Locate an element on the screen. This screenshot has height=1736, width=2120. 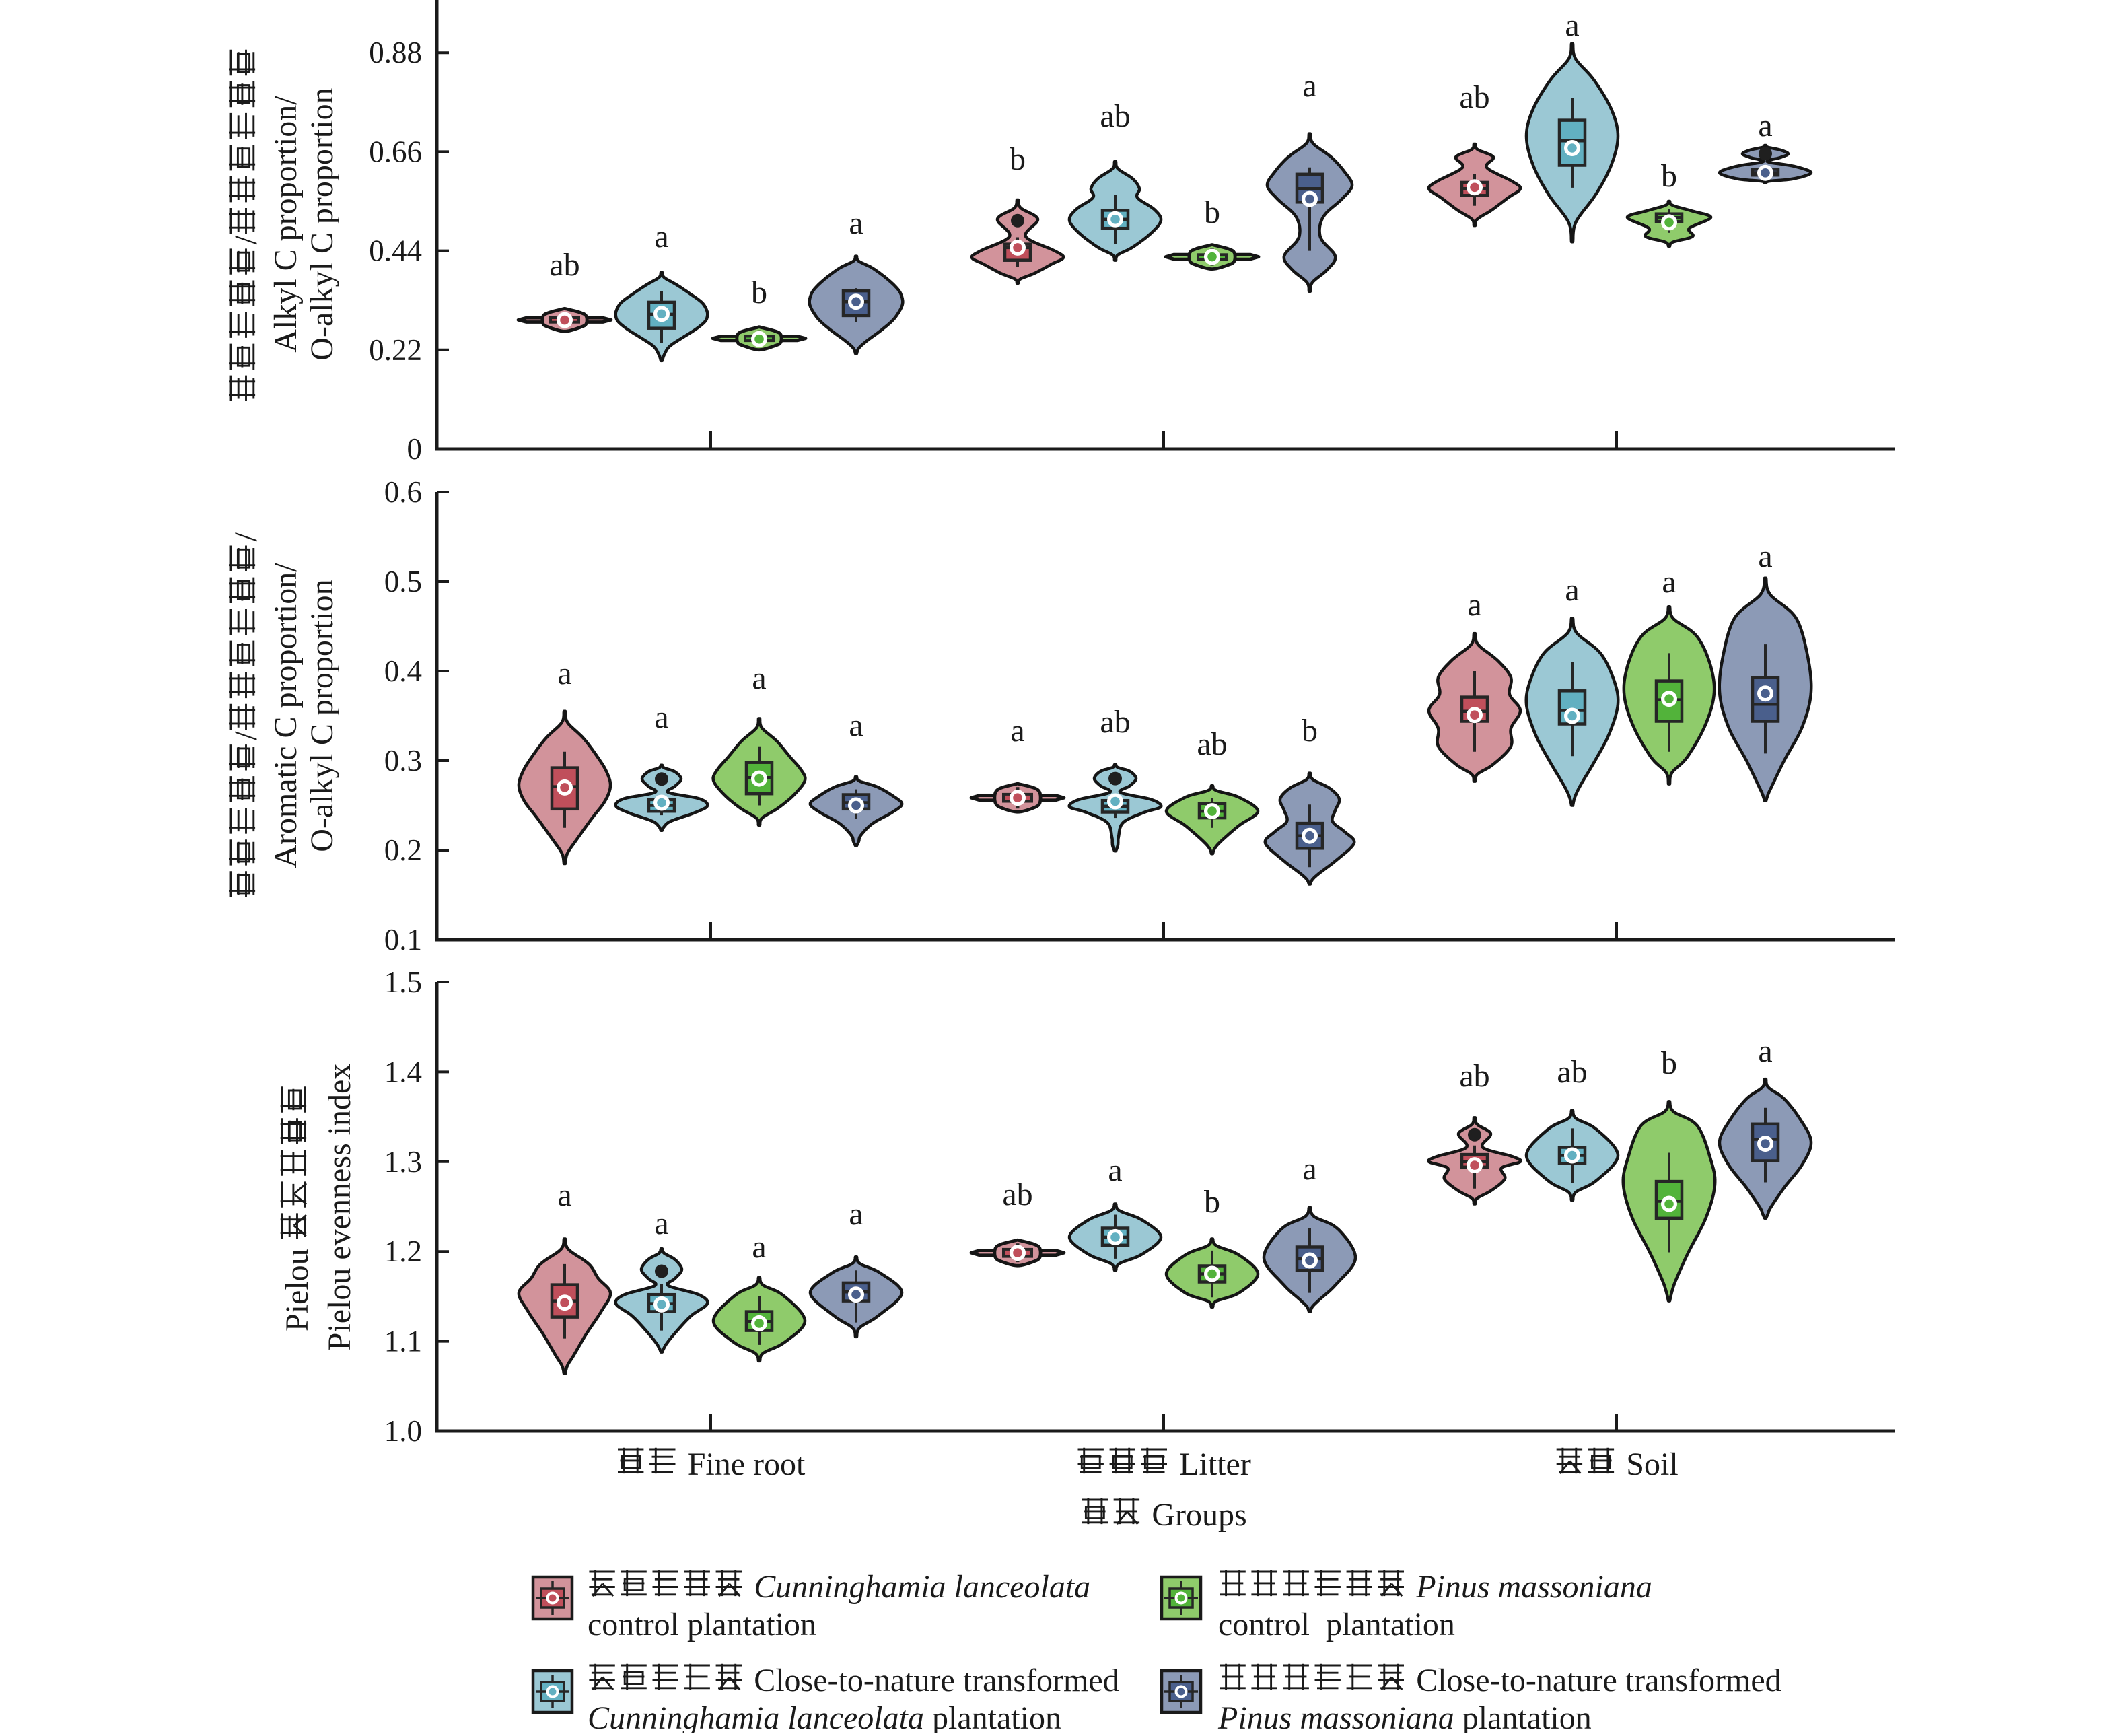
svg-text: Pielou evenness index is located at coordinates (339, 1207).